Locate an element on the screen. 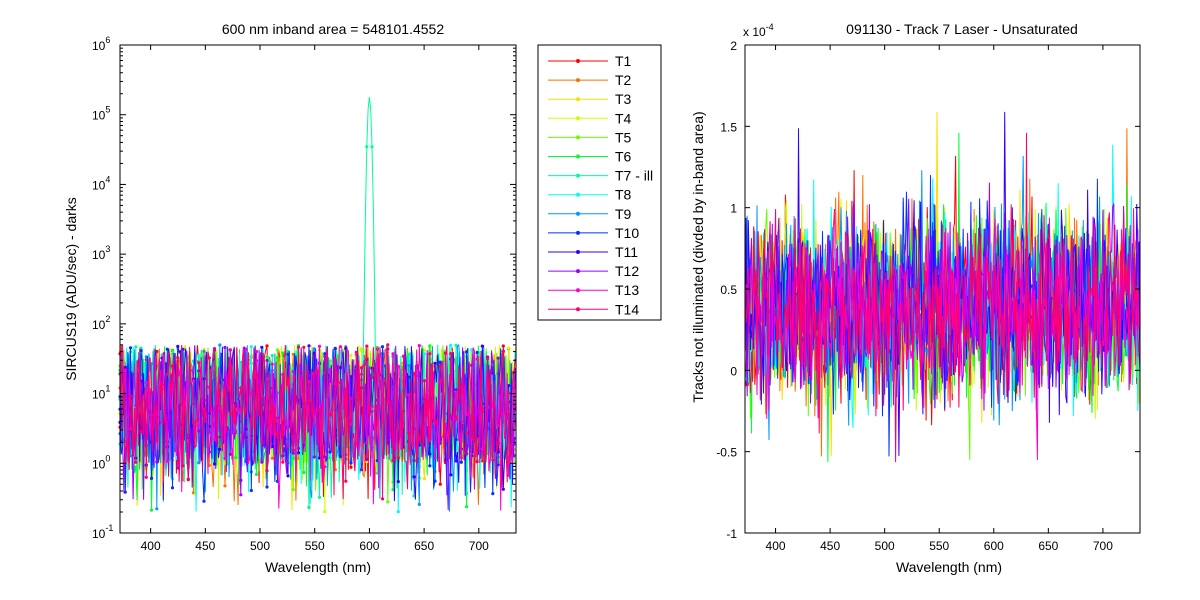  right-series-line is located at coordinates (942, 334).